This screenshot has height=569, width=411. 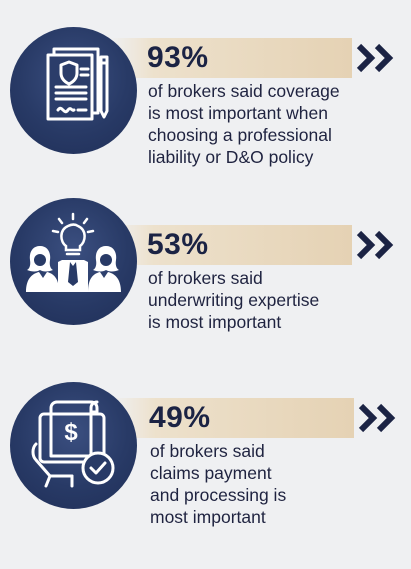 I want to click on stat-percent: 53%, so click(x=178, y=244).